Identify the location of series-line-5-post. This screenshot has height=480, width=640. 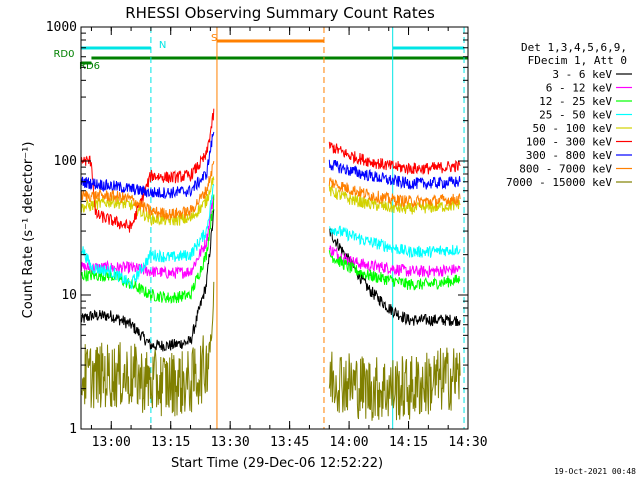
(394, 158).